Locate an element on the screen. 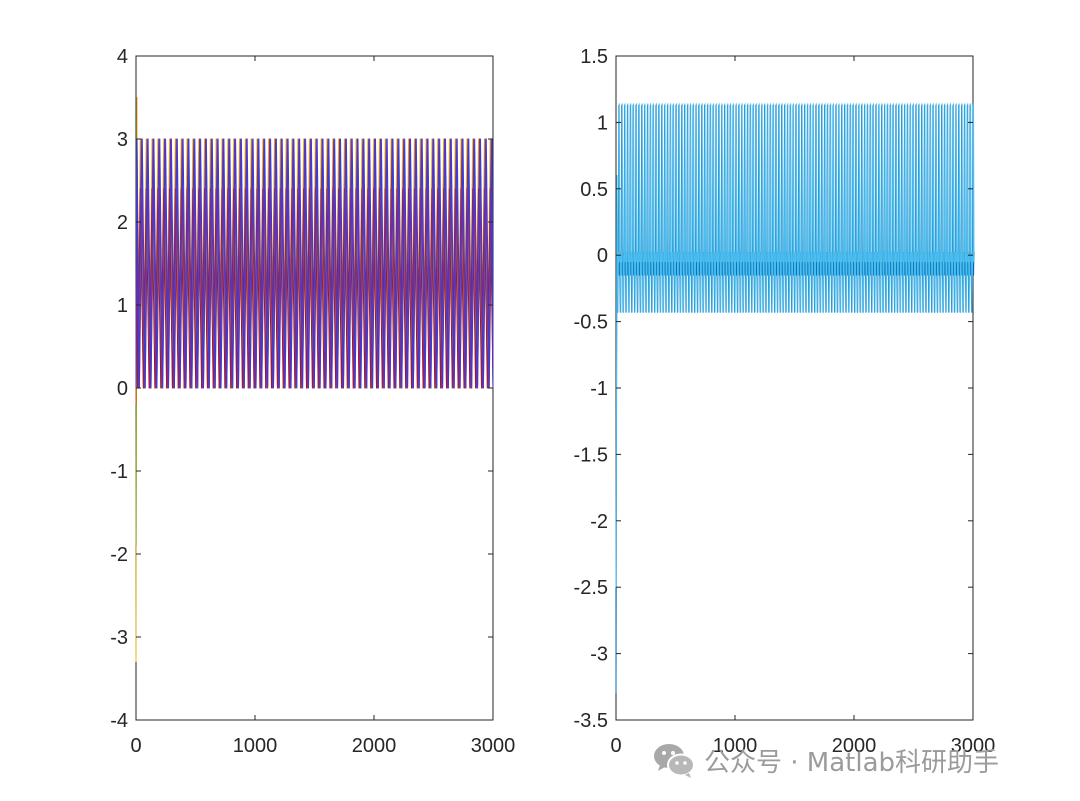  y-tick-label: -2.5 is located at coordinates (591, 588).